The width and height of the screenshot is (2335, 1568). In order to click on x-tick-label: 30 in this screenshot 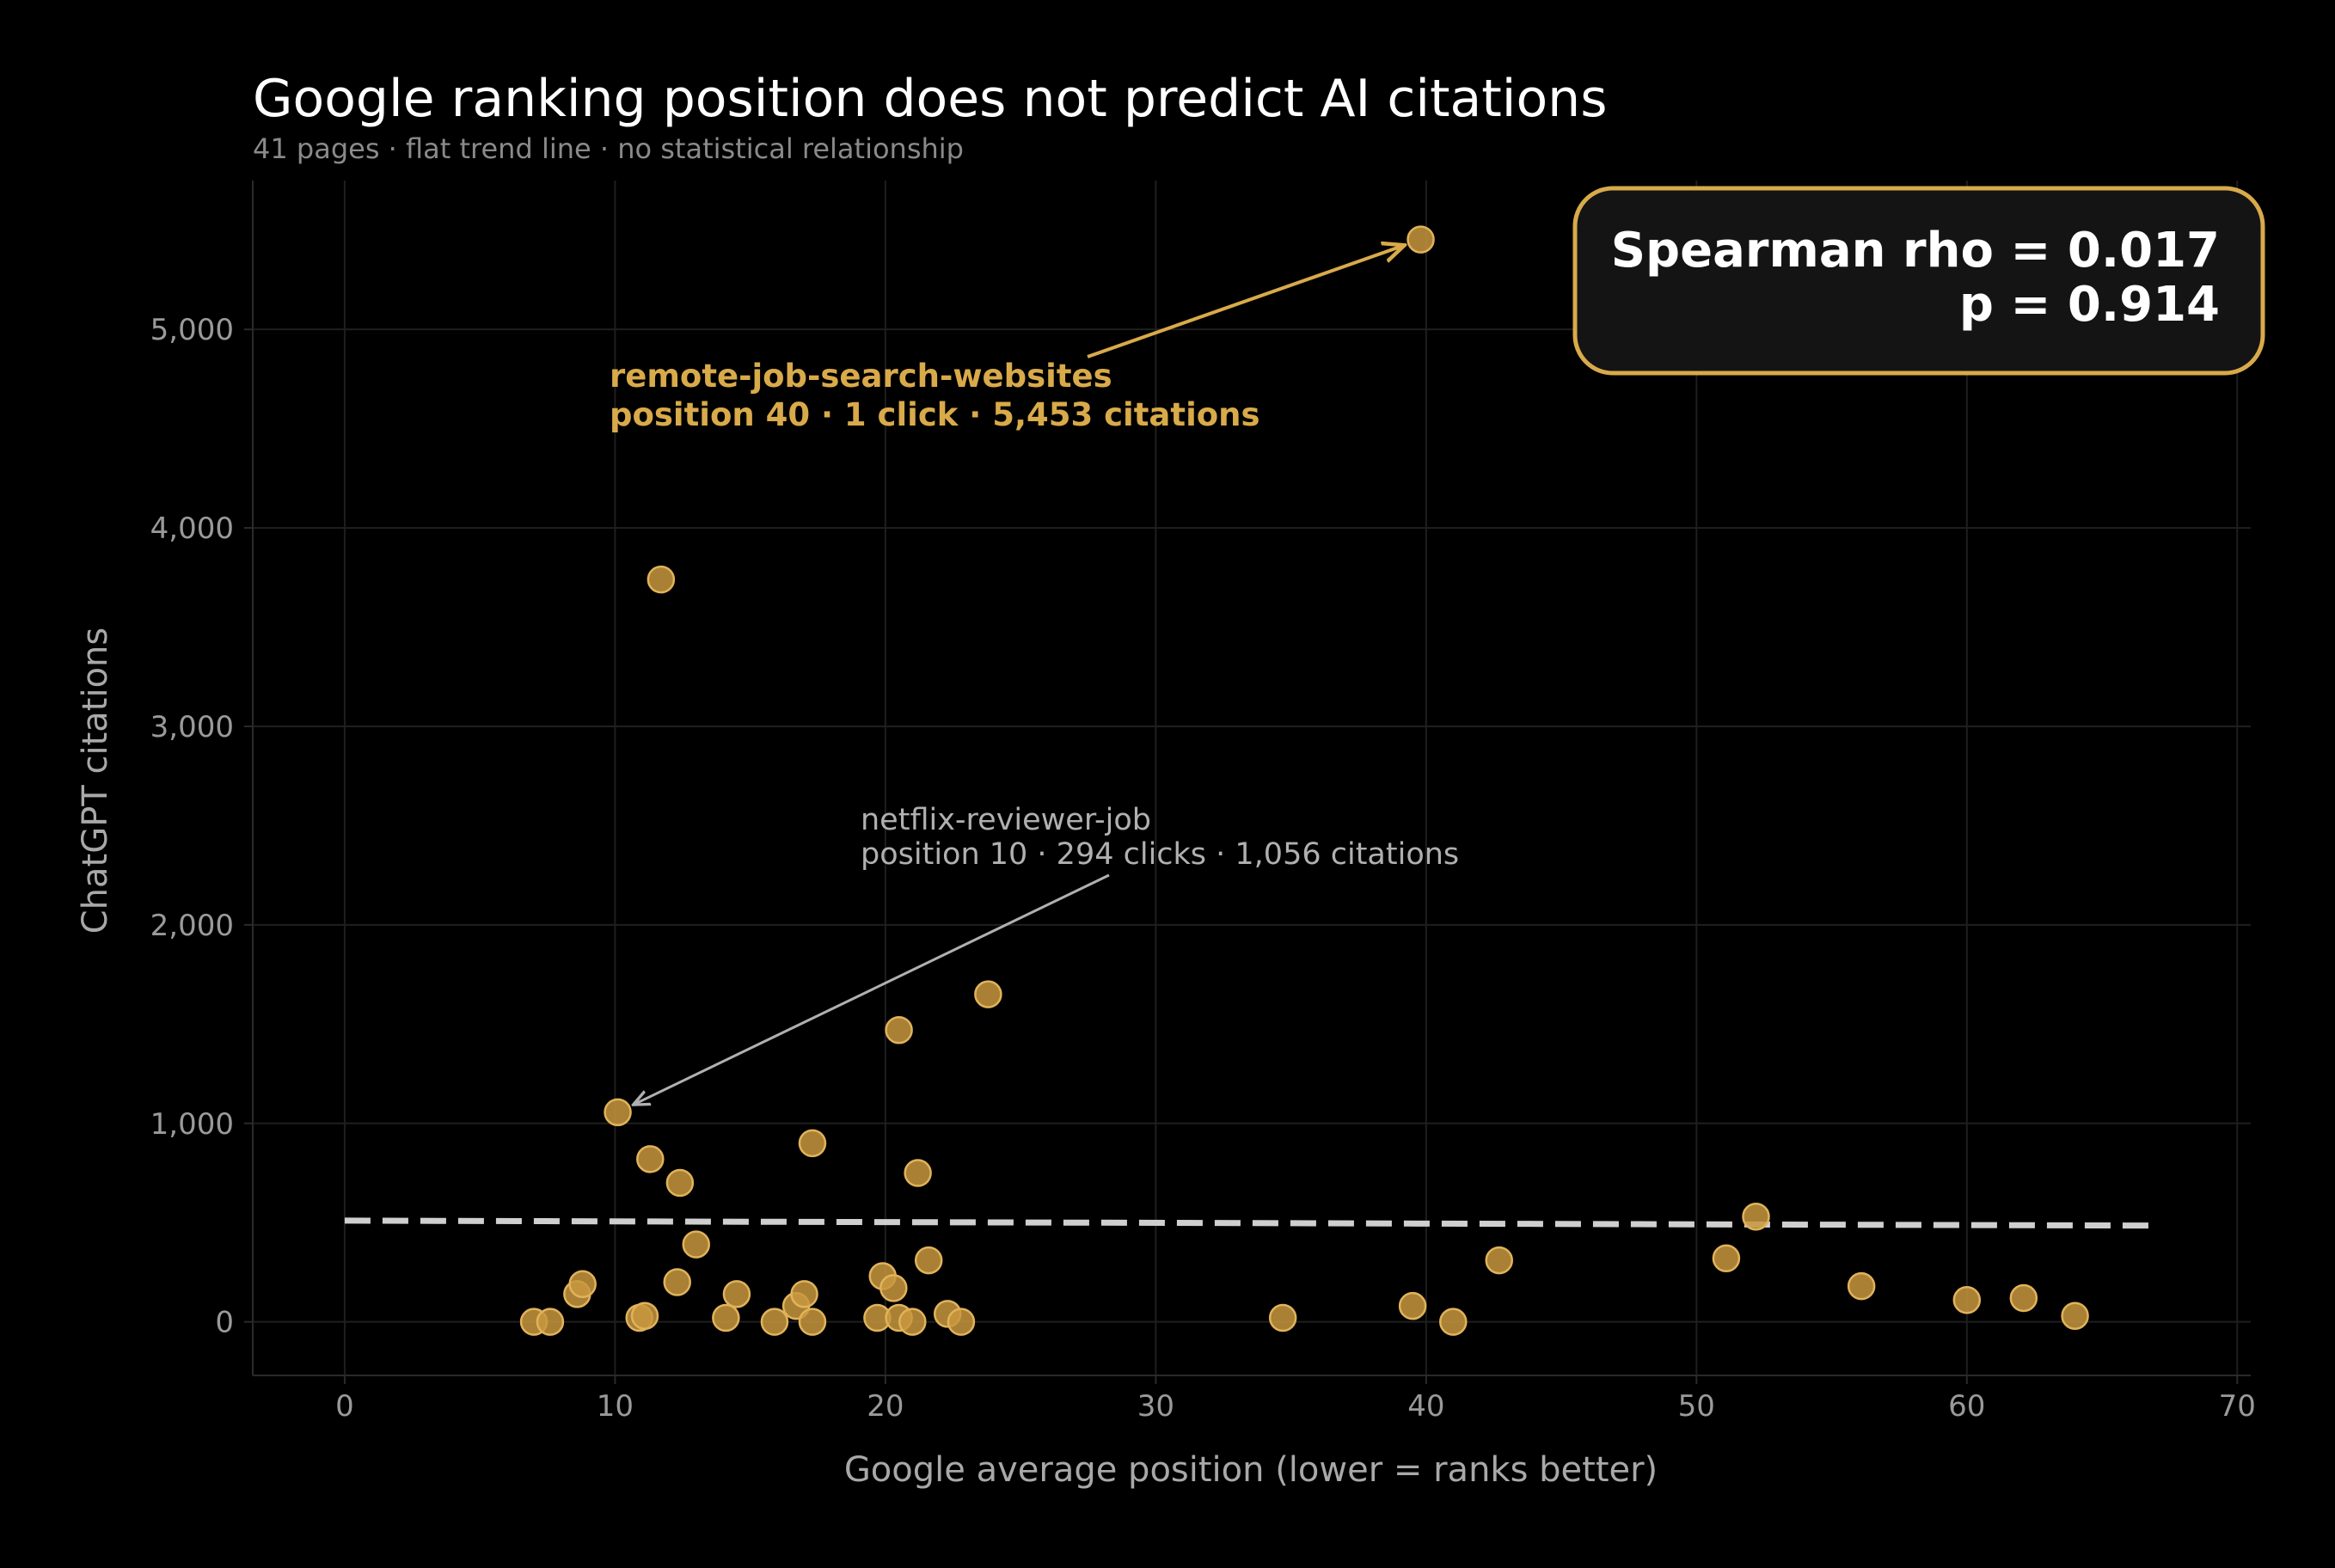, I will do `click(1155, 1406)`.